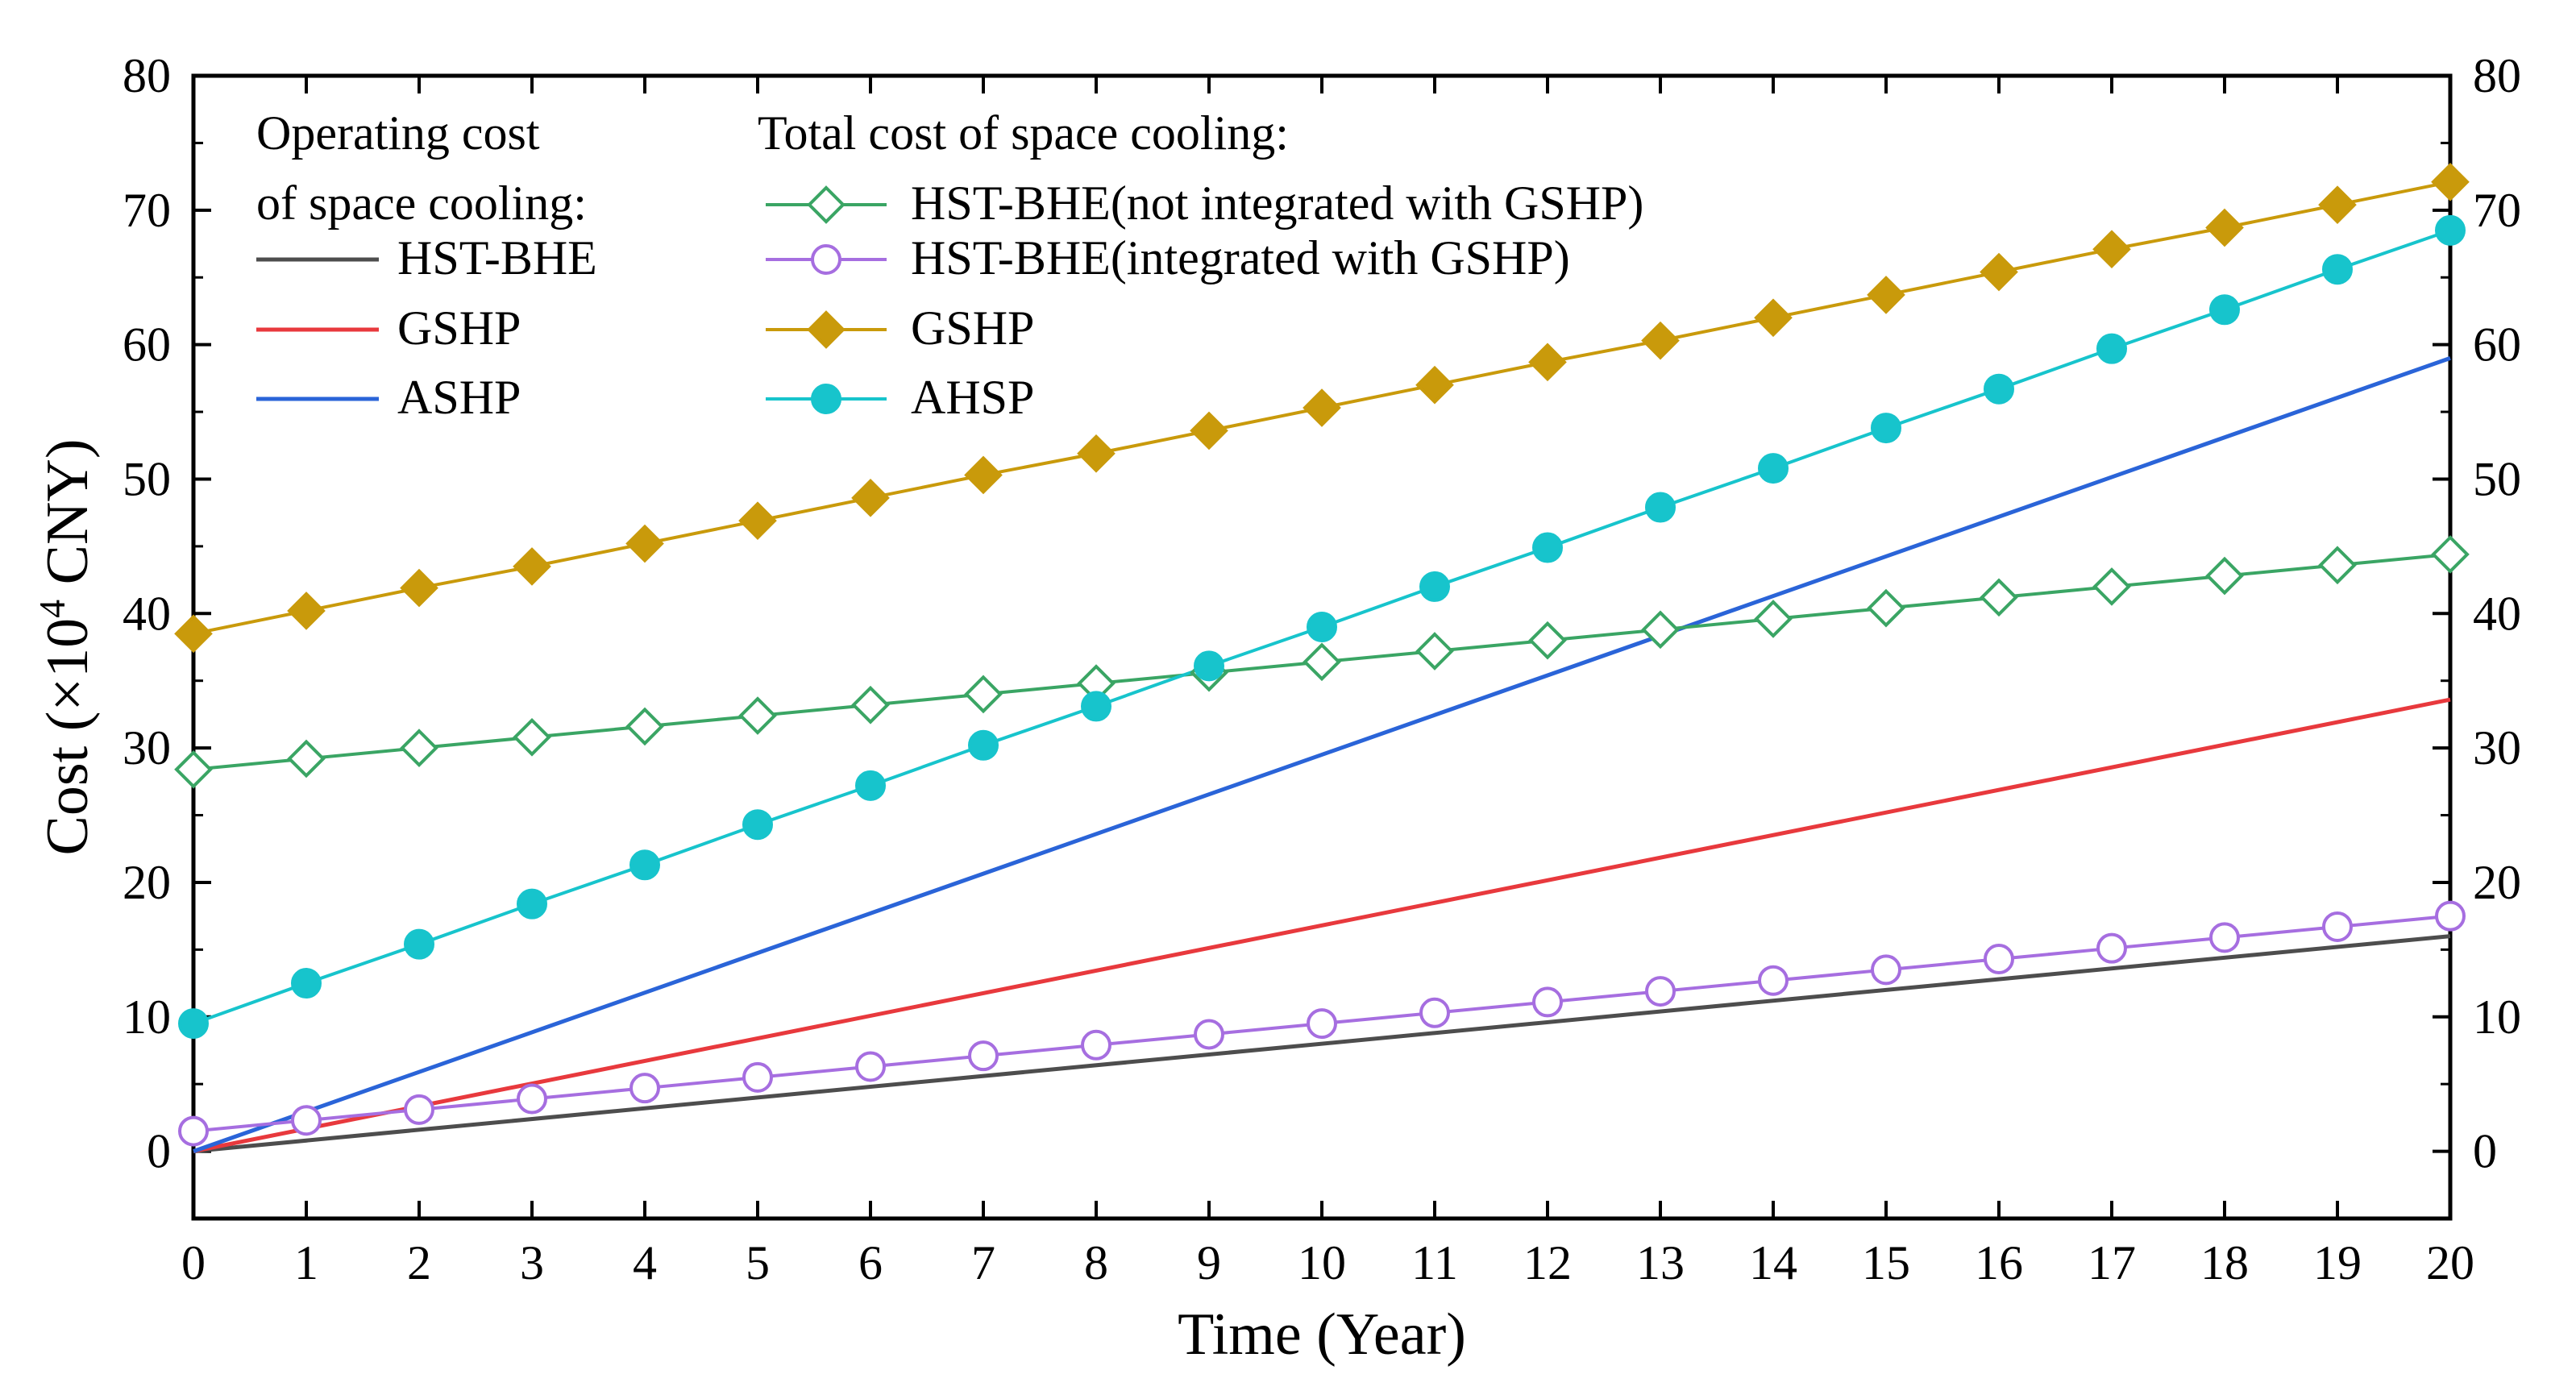  I want to click on x-tick-label: 11, so click(1434, 1262).